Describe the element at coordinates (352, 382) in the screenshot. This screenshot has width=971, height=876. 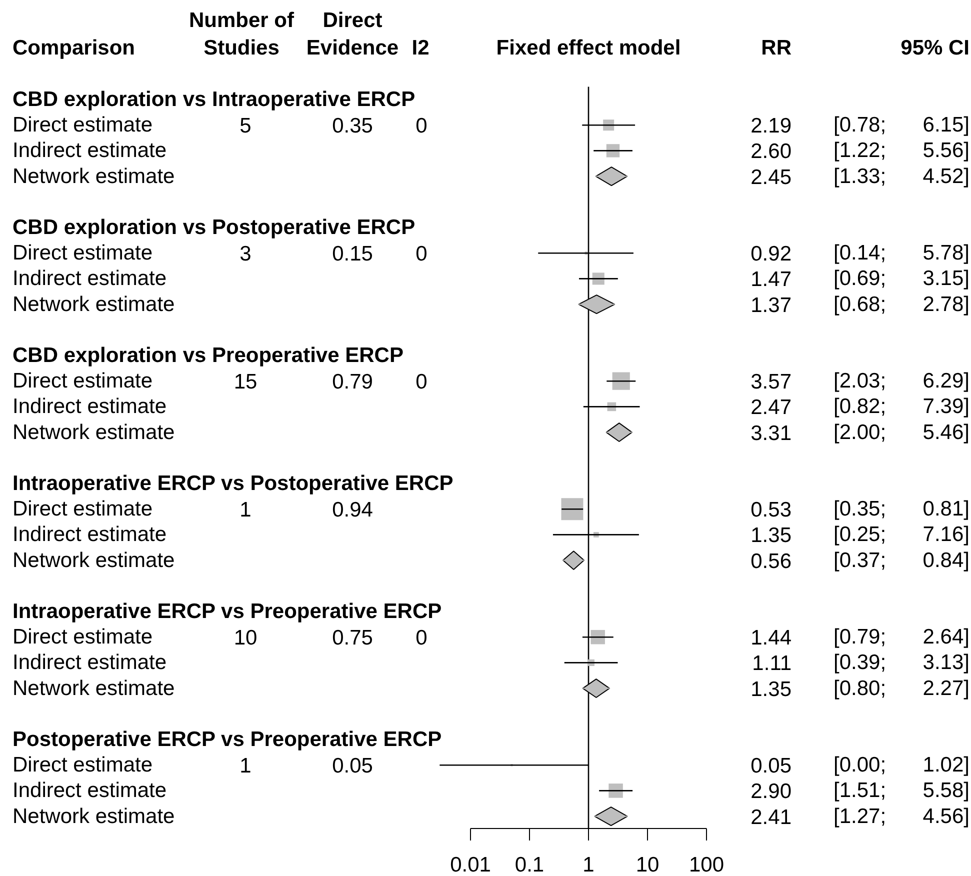
I see `text: 0.79` at that location.